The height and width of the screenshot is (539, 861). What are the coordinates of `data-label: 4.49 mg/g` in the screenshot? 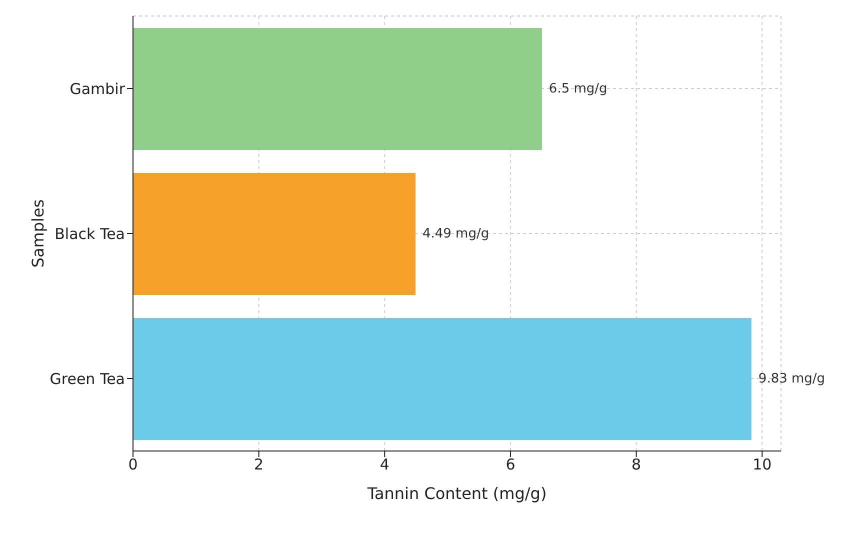 It's located at (456, 234).